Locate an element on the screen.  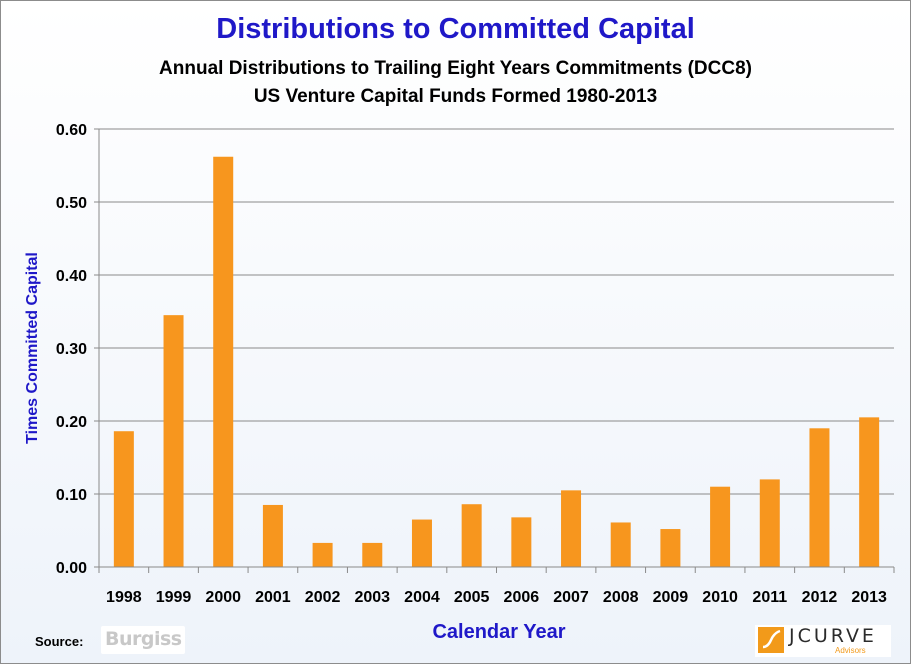
x-tick-label: 2008 is located at coordinates (621, 597).